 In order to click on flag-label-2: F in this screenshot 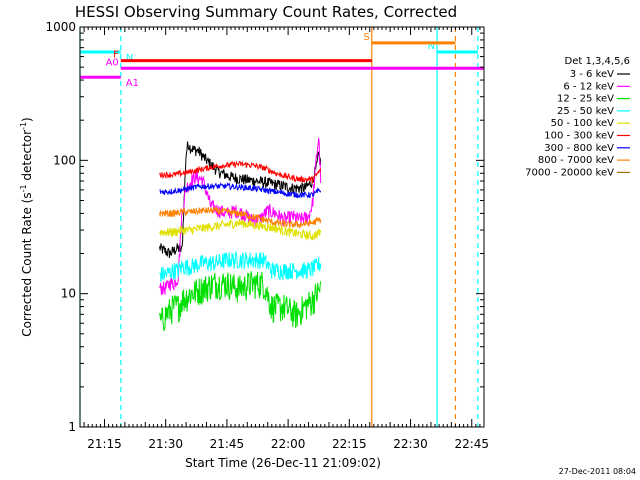, I will do `click(116, 55)`.